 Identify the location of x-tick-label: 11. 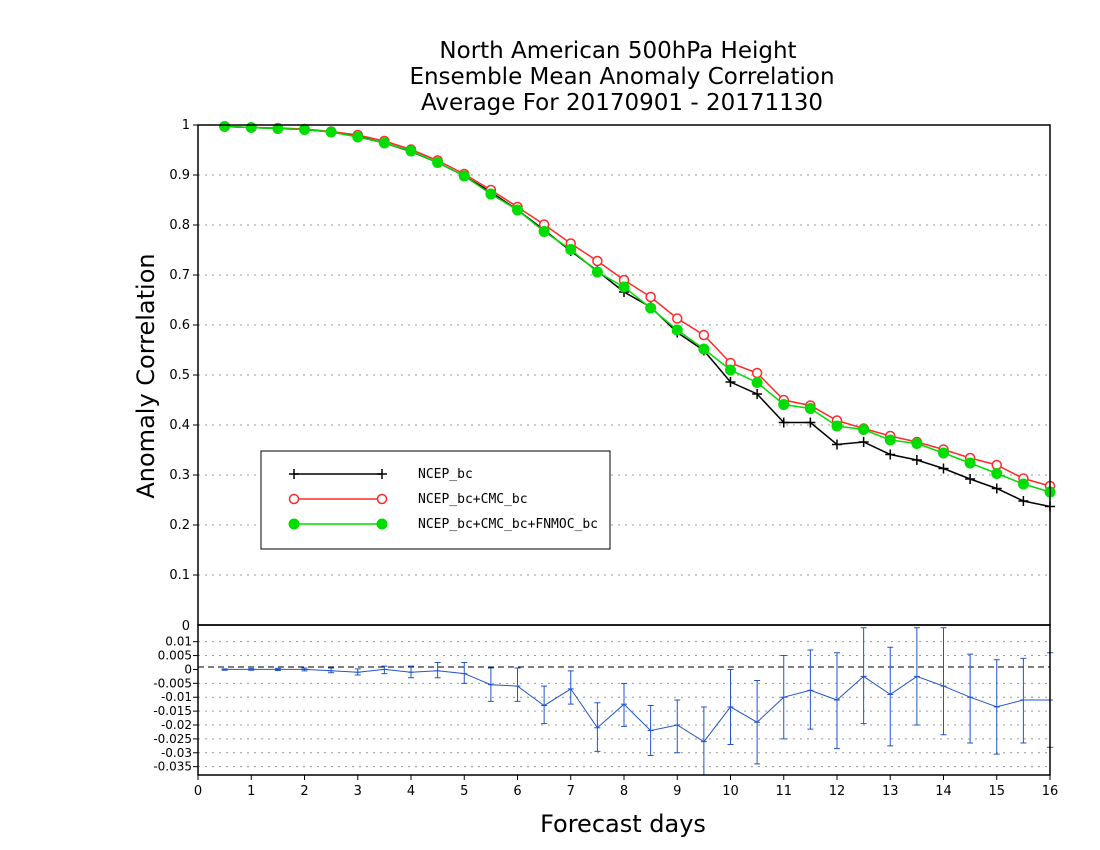
(783, 791).